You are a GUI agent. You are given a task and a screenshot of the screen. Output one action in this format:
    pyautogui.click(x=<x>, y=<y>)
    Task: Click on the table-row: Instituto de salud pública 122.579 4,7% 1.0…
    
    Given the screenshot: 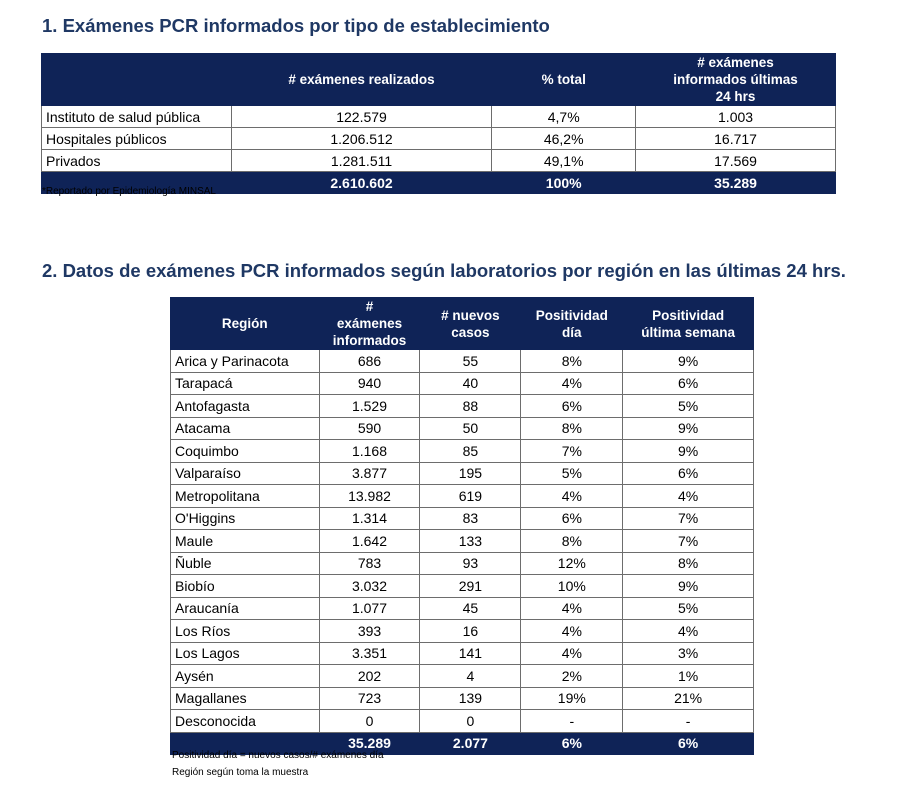 What is the action you would take?
    pyautogui.click(x=438, y=116)
    